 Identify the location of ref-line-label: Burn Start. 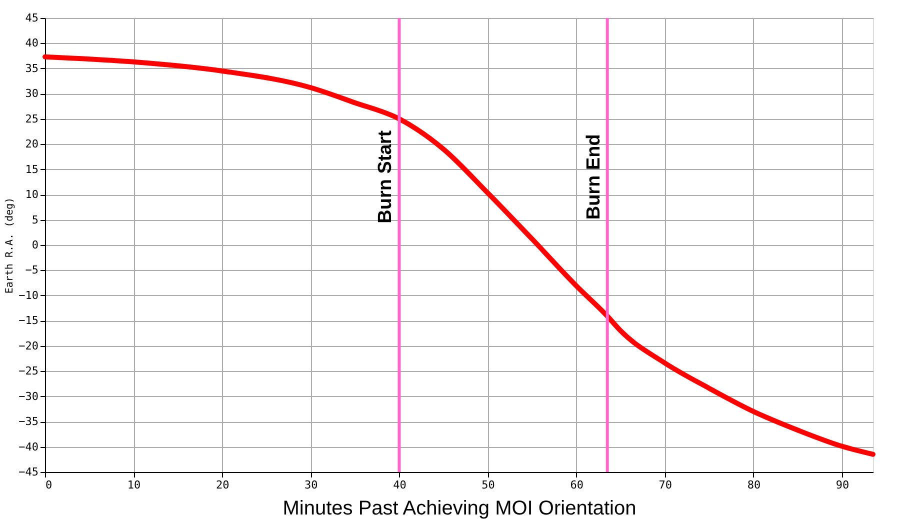
(385, 177).